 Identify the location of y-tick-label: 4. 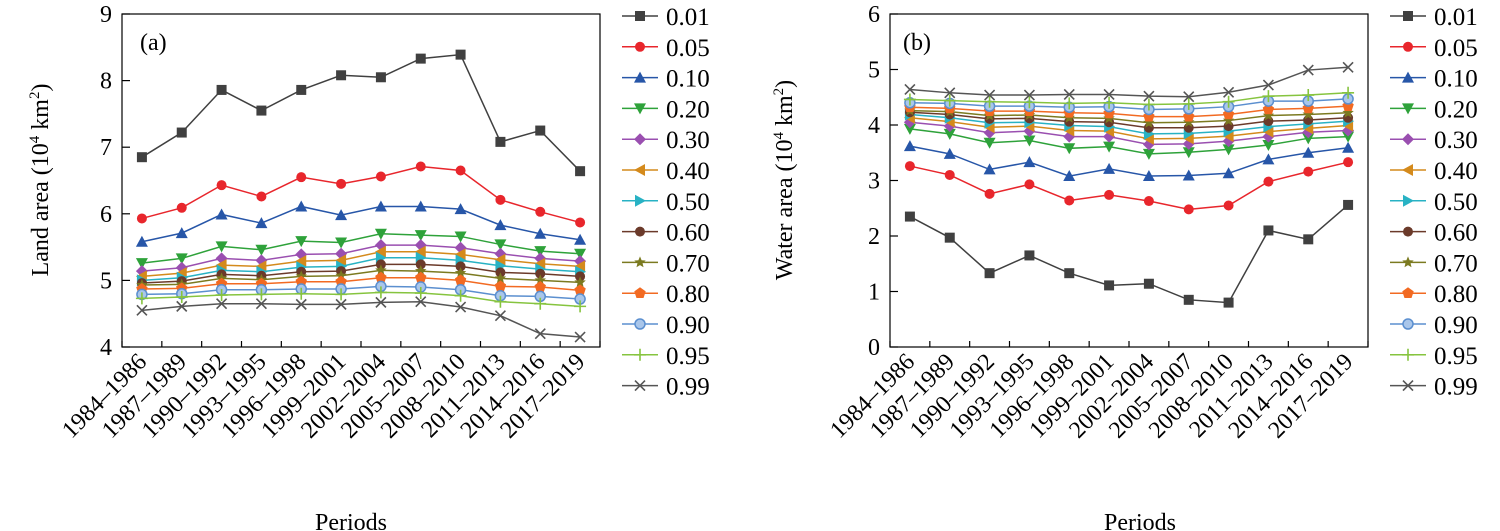
(106, 348).